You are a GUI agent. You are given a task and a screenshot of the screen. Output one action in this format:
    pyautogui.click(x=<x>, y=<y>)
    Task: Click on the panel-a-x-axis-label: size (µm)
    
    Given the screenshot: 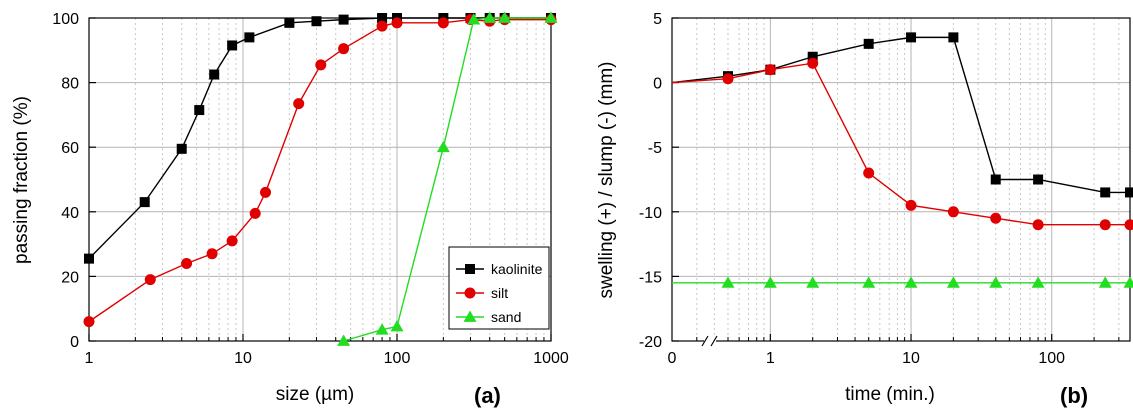 What is the action you would take?
    pyautogui.click(x=315, y=394)
    